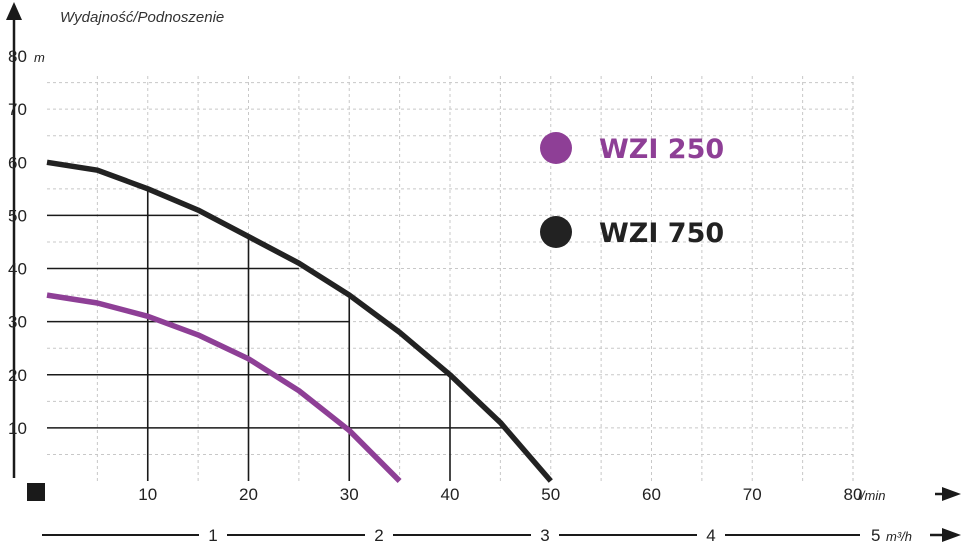 This screenshot has height=552, width=968. What do you see at coordinates (661, 149) in the screenshot?
I see `legend-label: WZI 250` at bounding box center [661, 149].